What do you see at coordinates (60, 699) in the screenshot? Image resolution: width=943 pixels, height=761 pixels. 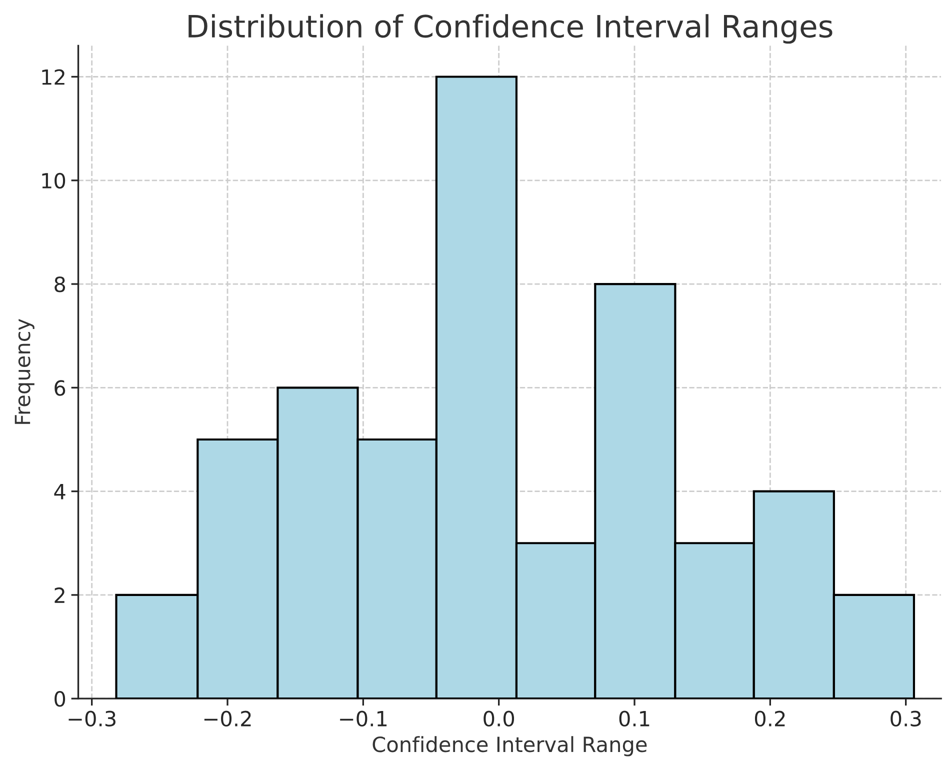 I see `y-tick-label: 0` at bounding box center [60, 699].